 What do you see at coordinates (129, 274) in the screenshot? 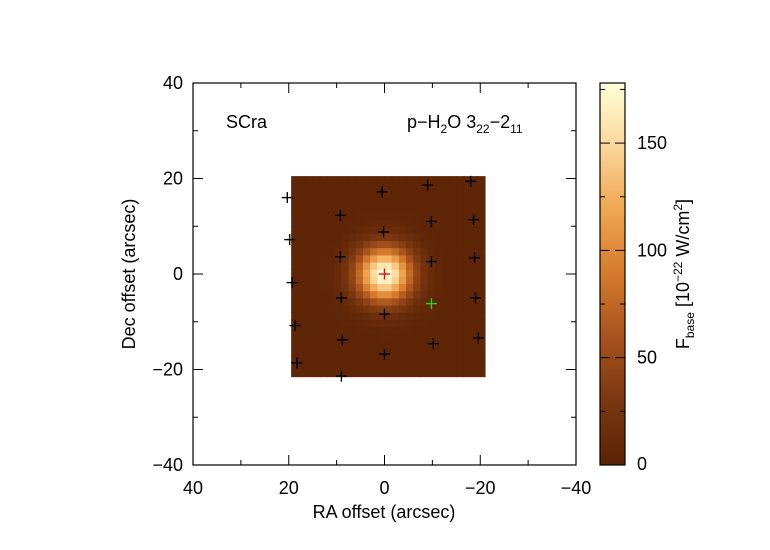
I see `y-axis-title: Dec offset (arcsec)` at bounding box center [129, 274].